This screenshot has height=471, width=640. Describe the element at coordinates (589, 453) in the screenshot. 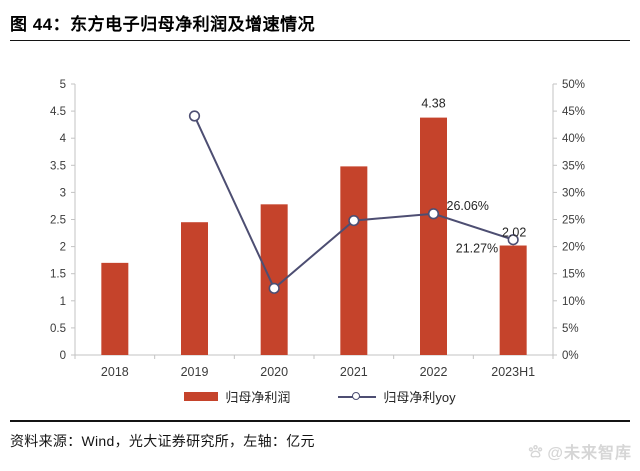

I see `watermark-text: @未来智库` at that location.